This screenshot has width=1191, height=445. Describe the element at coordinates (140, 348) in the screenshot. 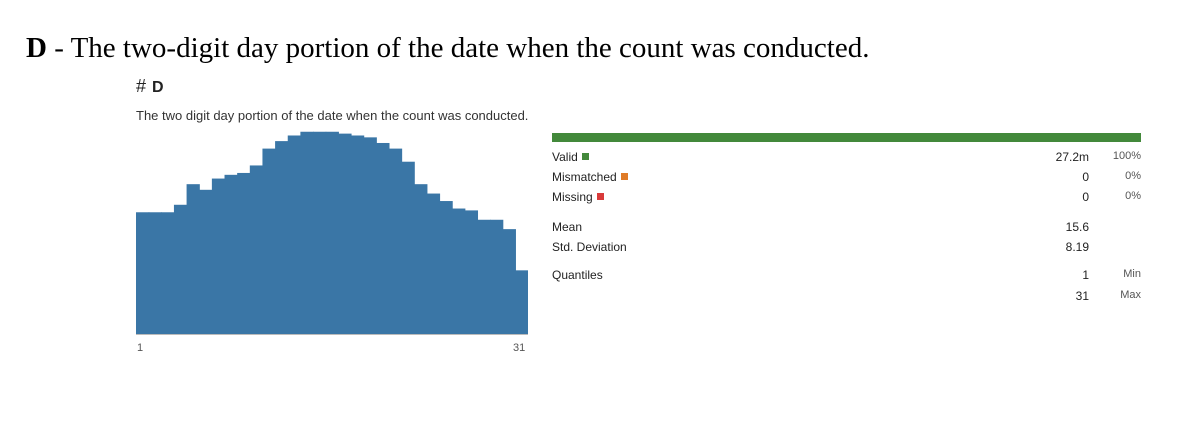

I see `x-tick-label-min: 1` at that location.